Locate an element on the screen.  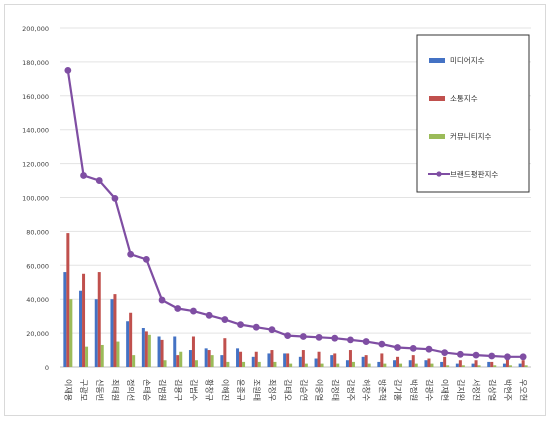
y-tick-label: 40,000 is located at coordinates (37, 300).